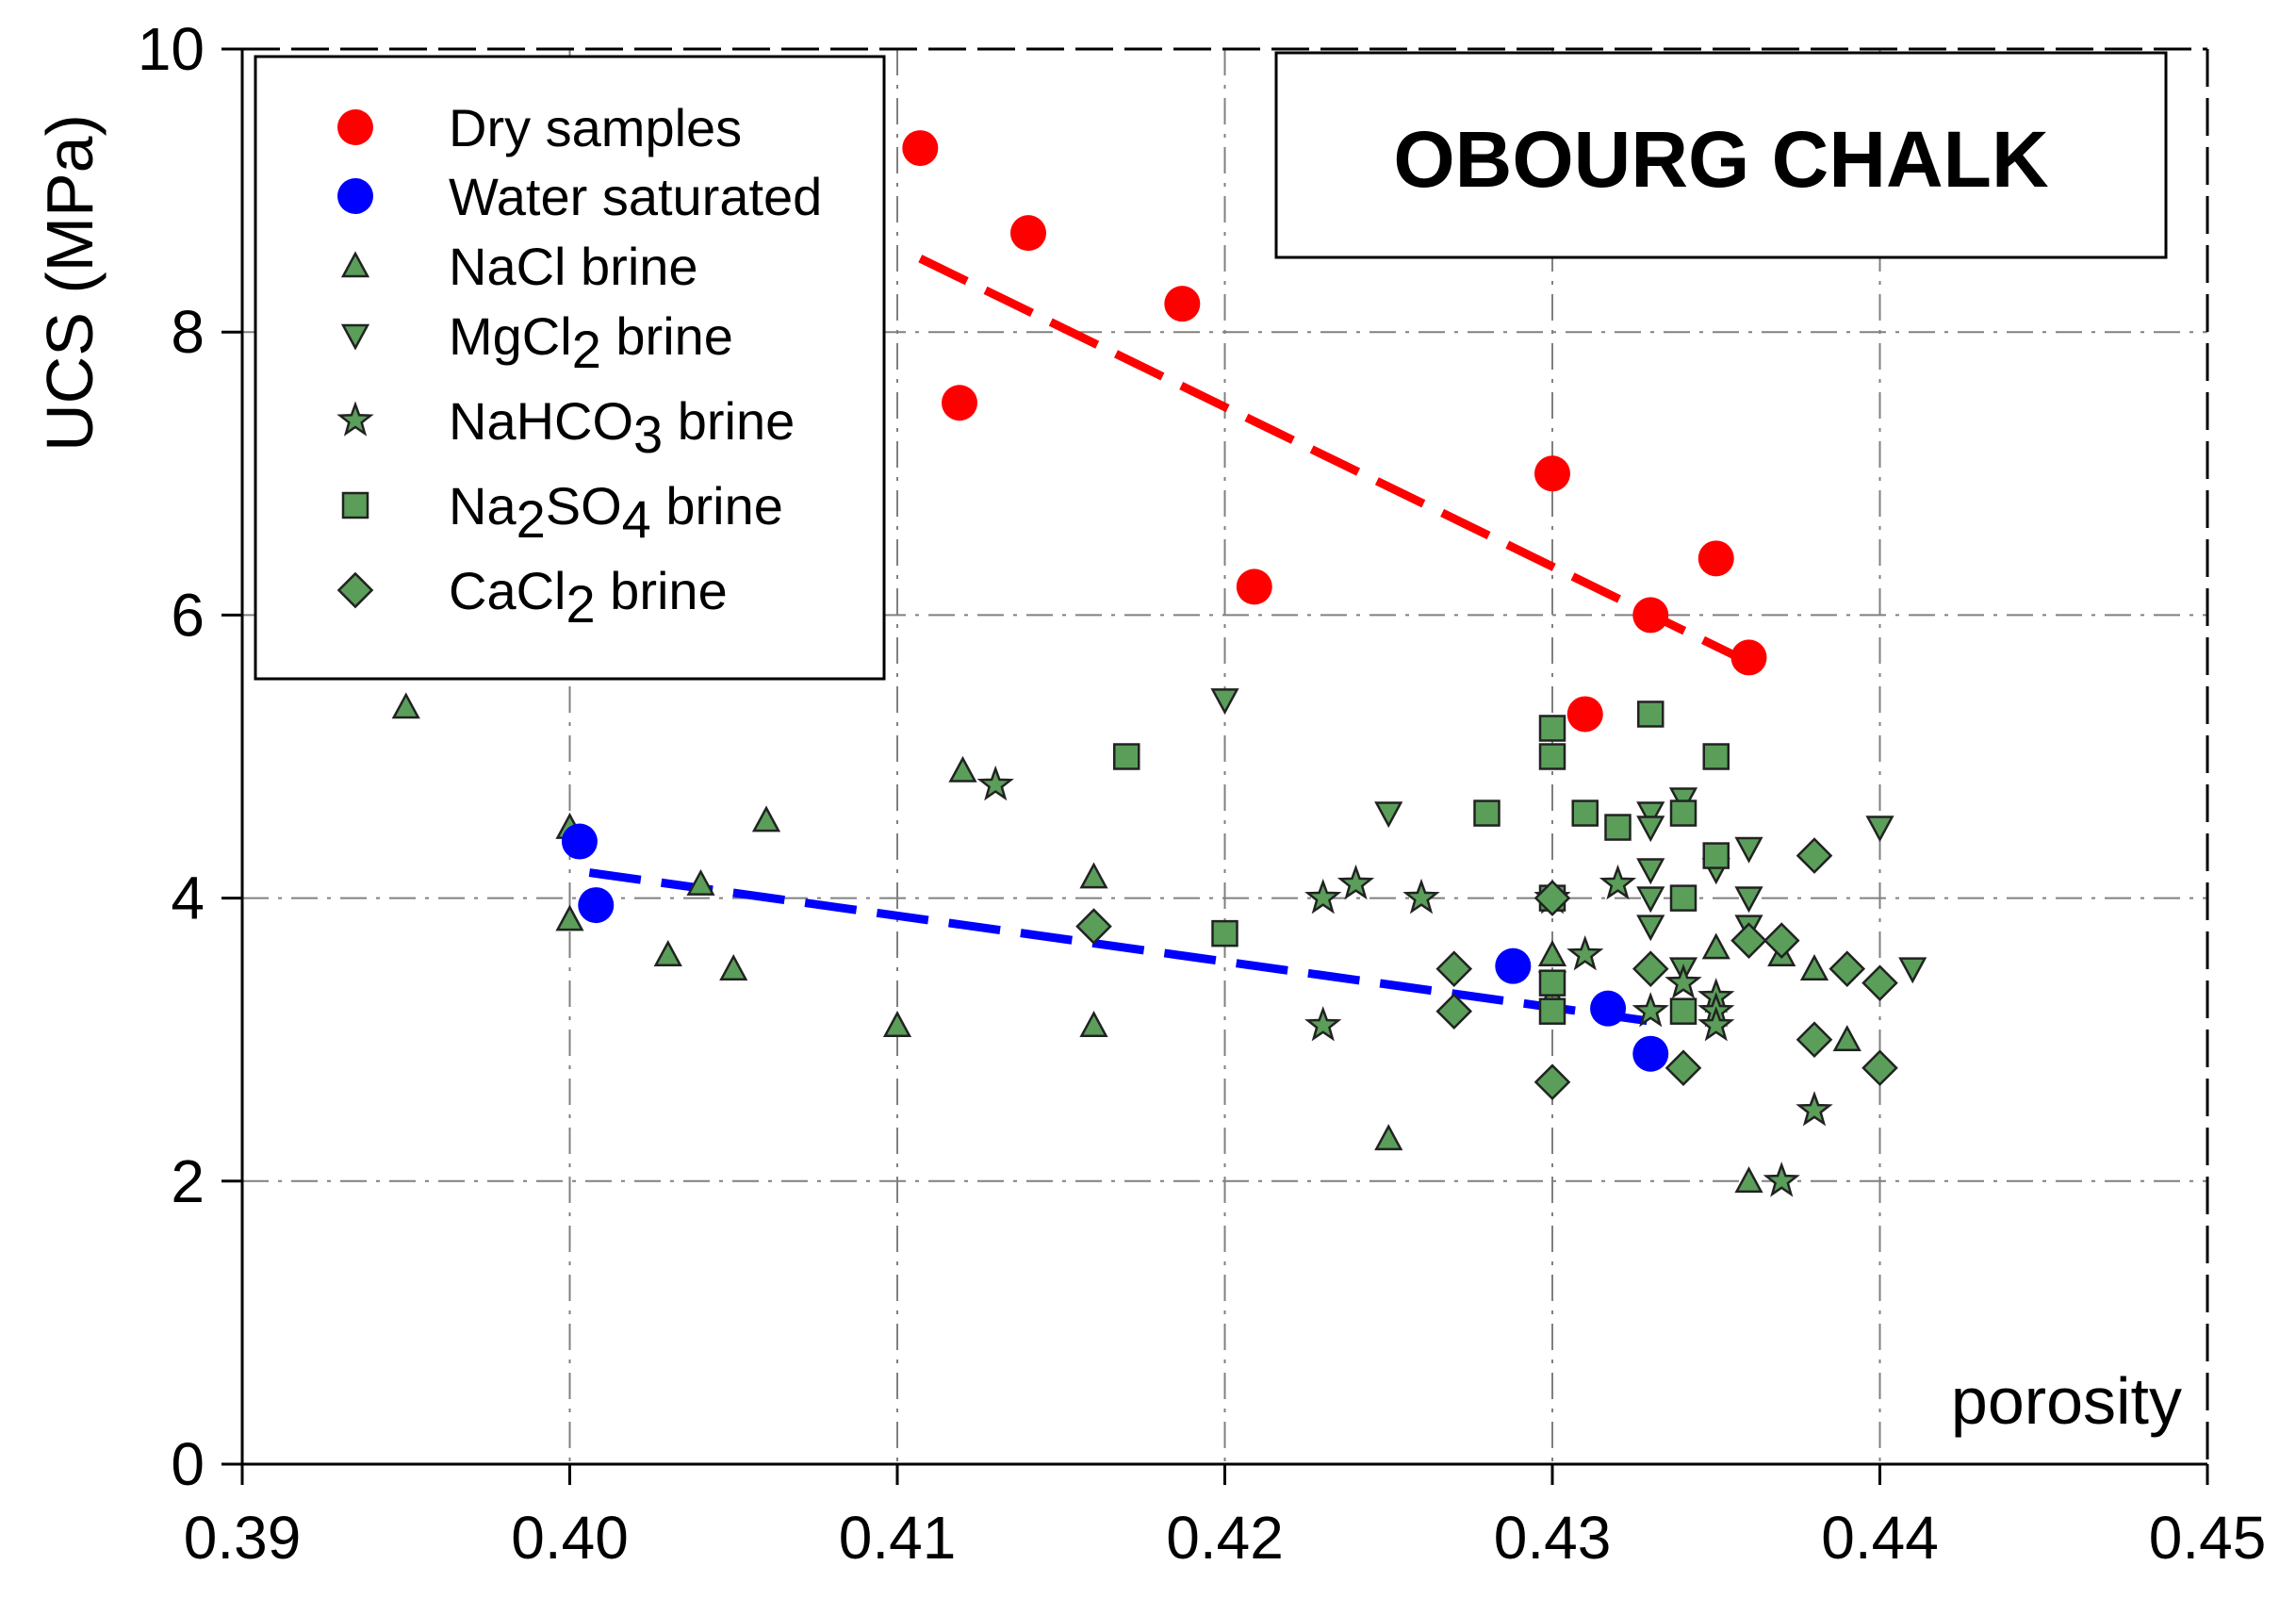  I want to click on chart-title: OBOURG CHALK, so click(1720, 159).